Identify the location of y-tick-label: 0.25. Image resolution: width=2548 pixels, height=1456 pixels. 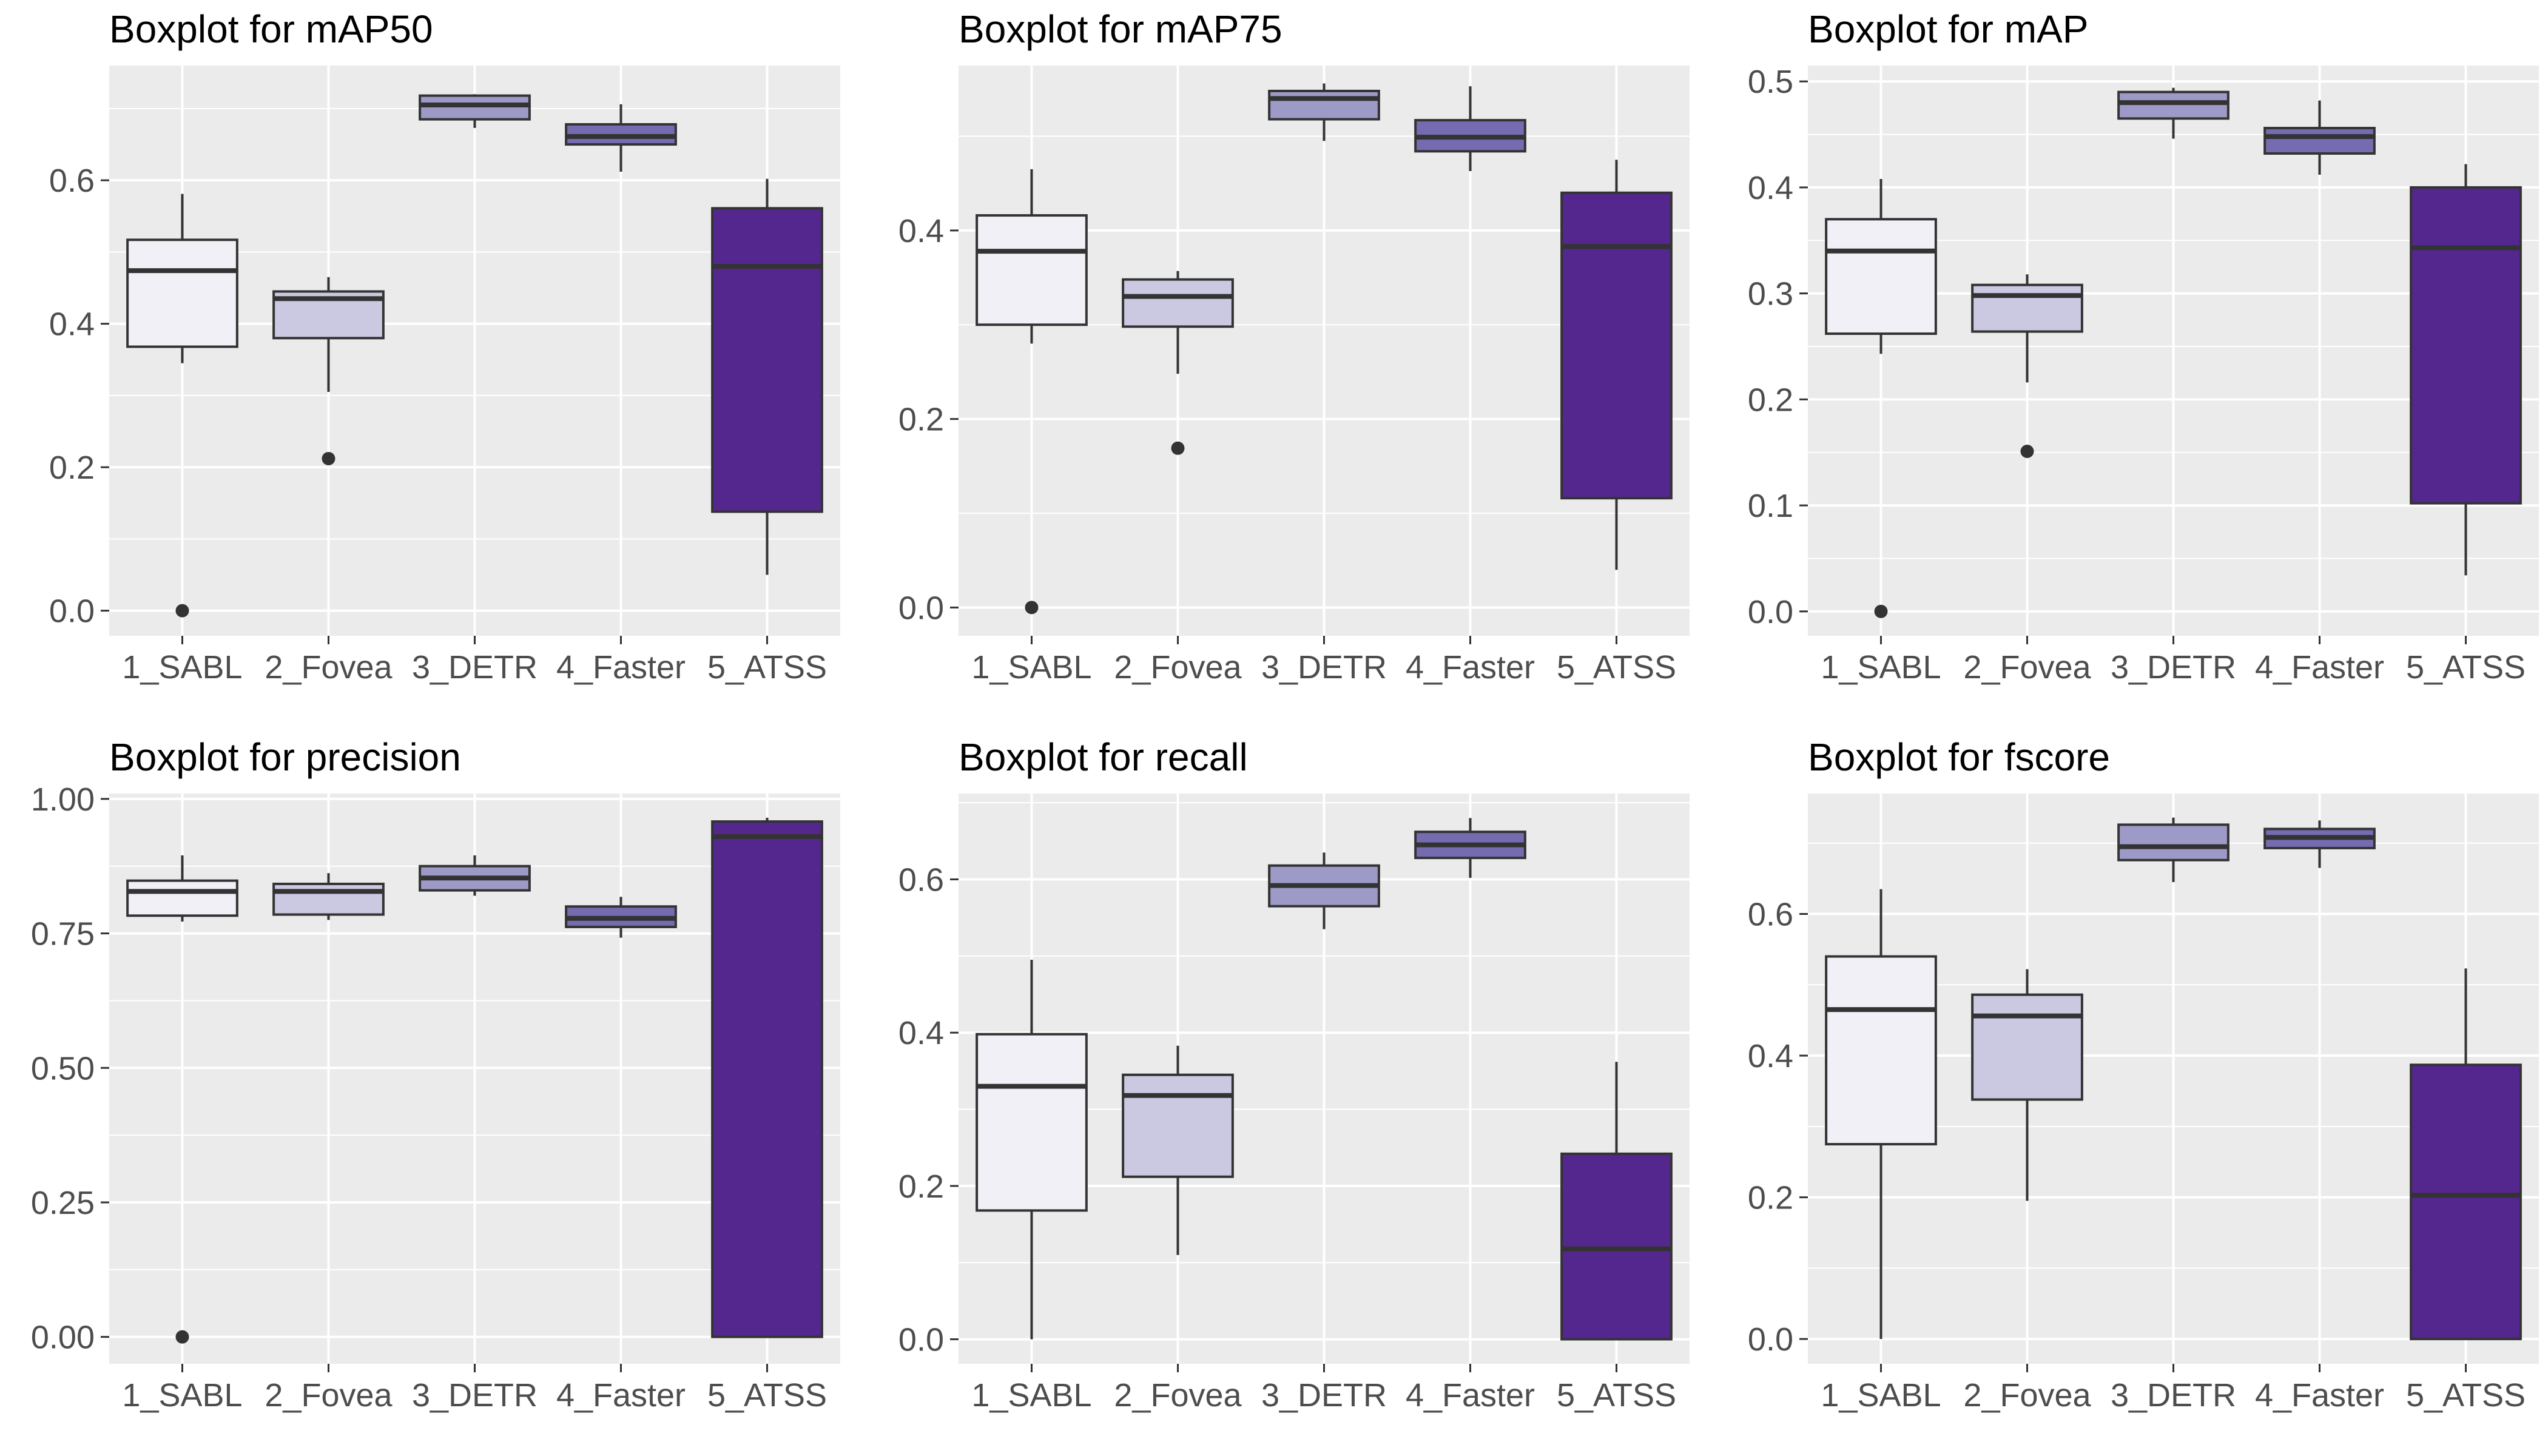
(63, 1203).